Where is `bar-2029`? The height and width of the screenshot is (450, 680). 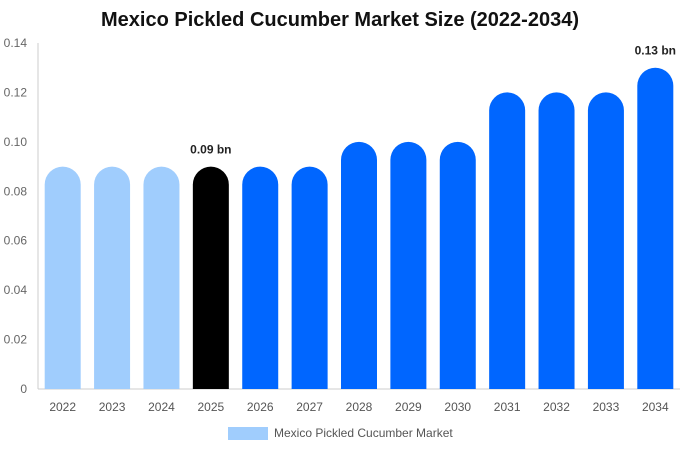 bar-2029 is located at coordinates (408, 265).